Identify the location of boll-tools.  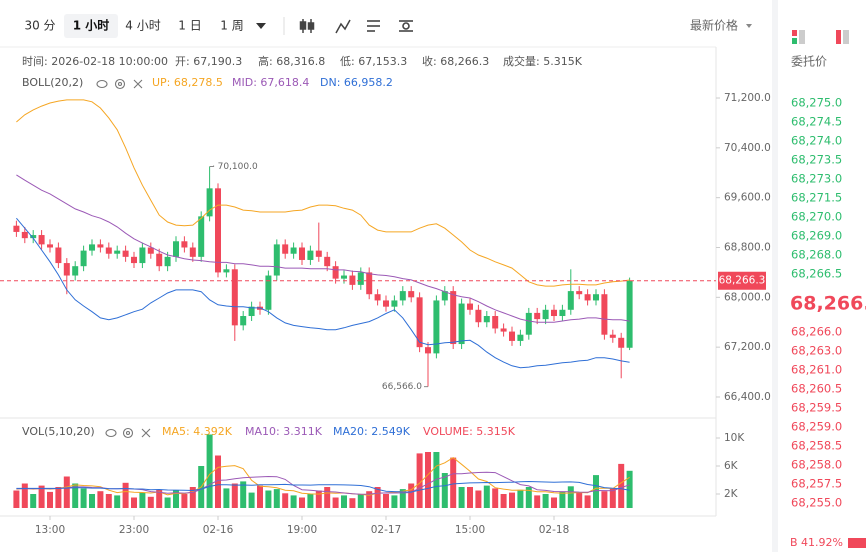
(119, 84).